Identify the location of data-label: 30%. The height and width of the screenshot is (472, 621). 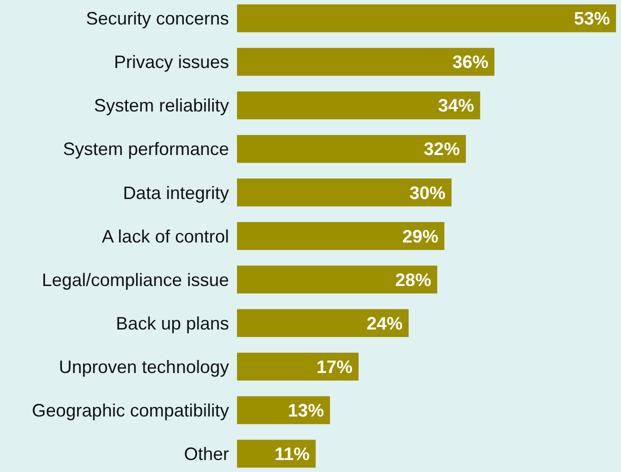
(427, 192).